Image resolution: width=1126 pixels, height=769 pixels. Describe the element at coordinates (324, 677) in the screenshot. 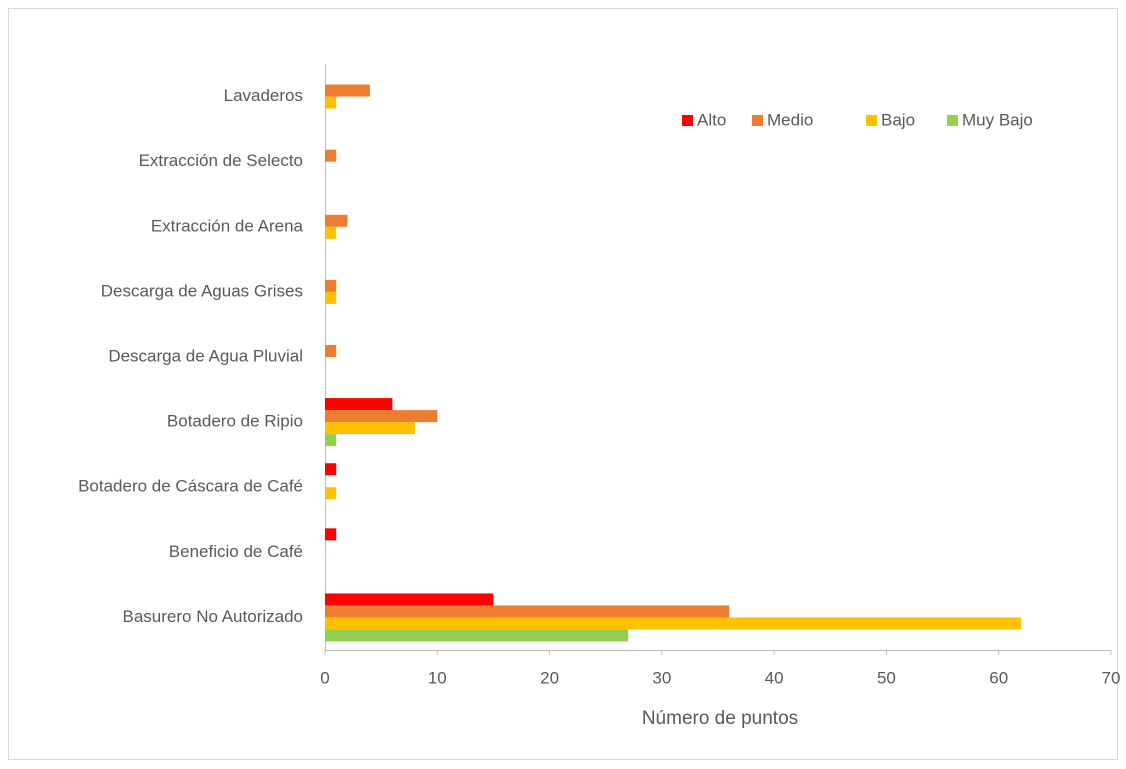

I see `x-tick-label: 0` at that location.